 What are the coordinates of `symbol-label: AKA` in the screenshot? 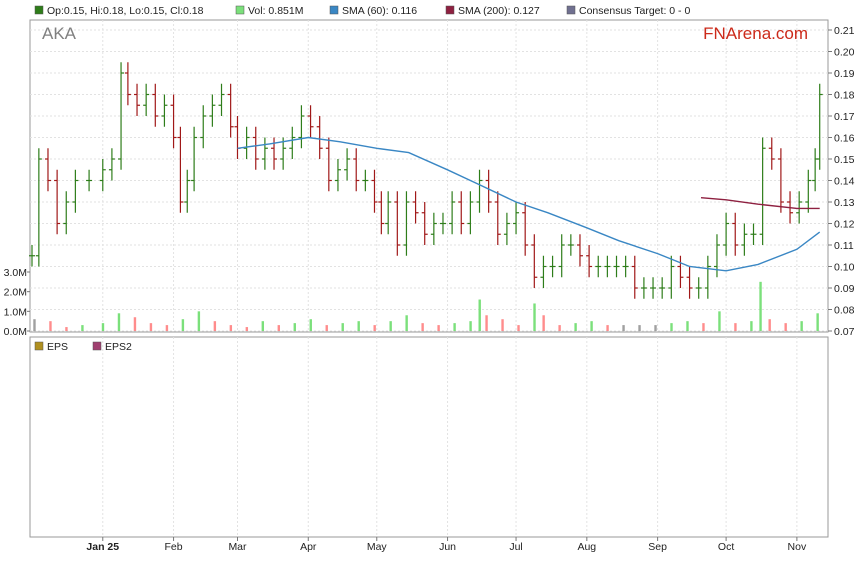 It's located at (59, 33).